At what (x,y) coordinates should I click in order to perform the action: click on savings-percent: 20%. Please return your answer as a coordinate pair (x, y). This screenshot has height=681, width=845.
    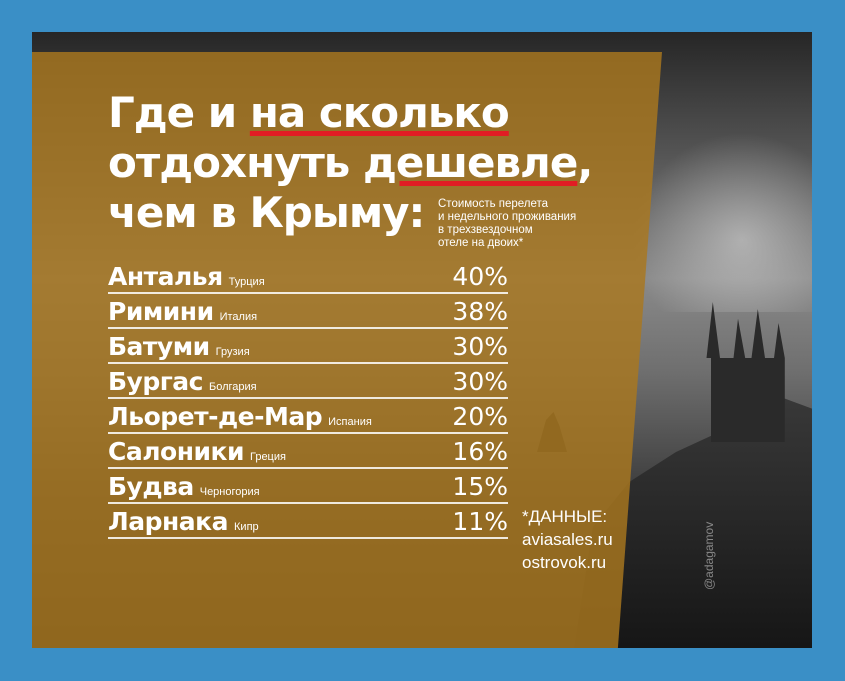
    Looking at the image, I should click on (480, 416).